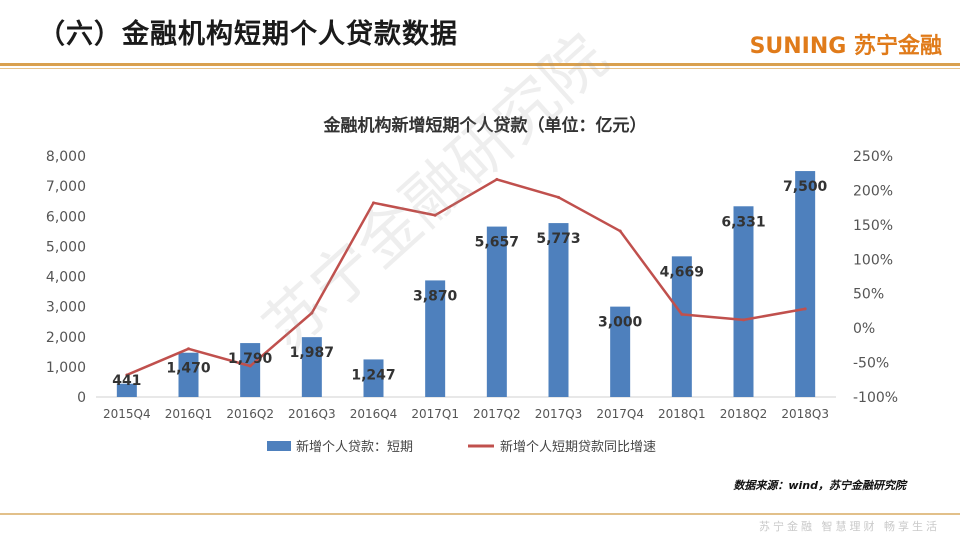 The width and height of the screenshot is (960, 540). Describe the element at coordinates (126, 381) in the screenshot. I see `bar-data-label: 441` at that location.